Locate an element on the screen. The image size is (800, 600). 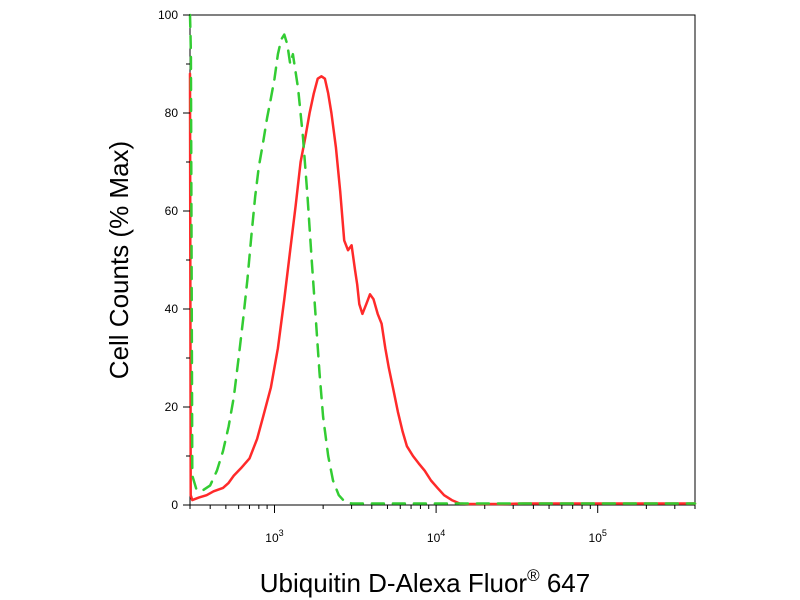
y-axis-title: Cell Counts (% Max) is located at coordinates (119, 260).